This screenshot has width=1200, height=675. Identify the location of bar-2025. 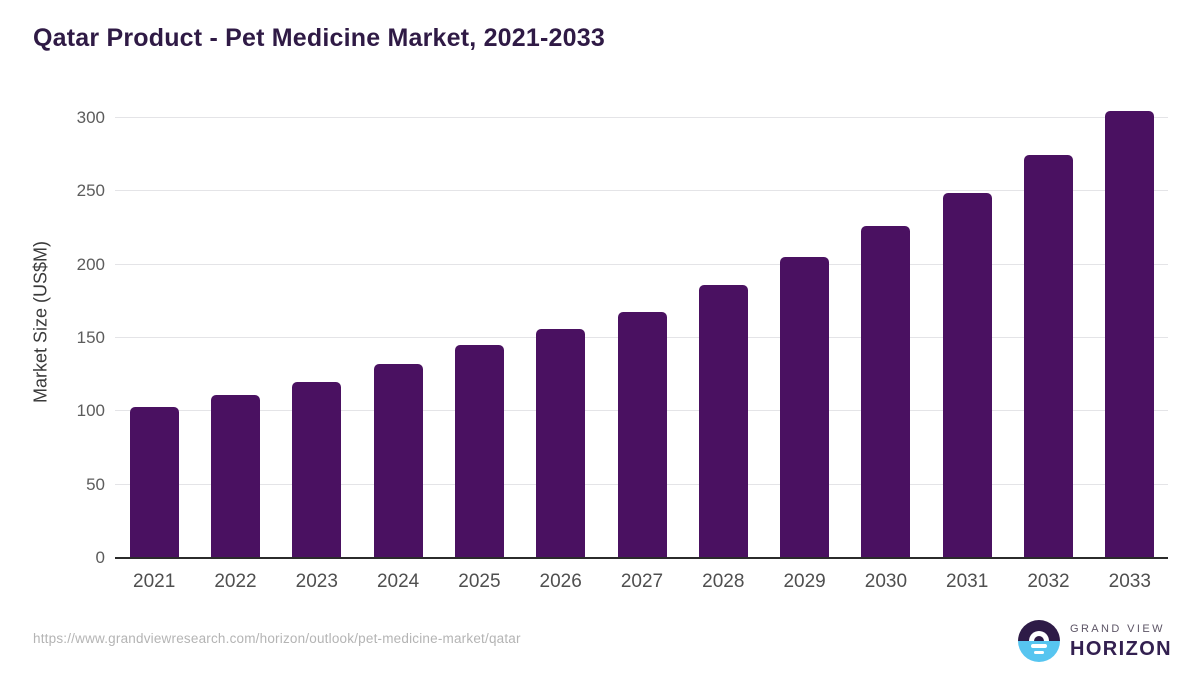
(479, 451).